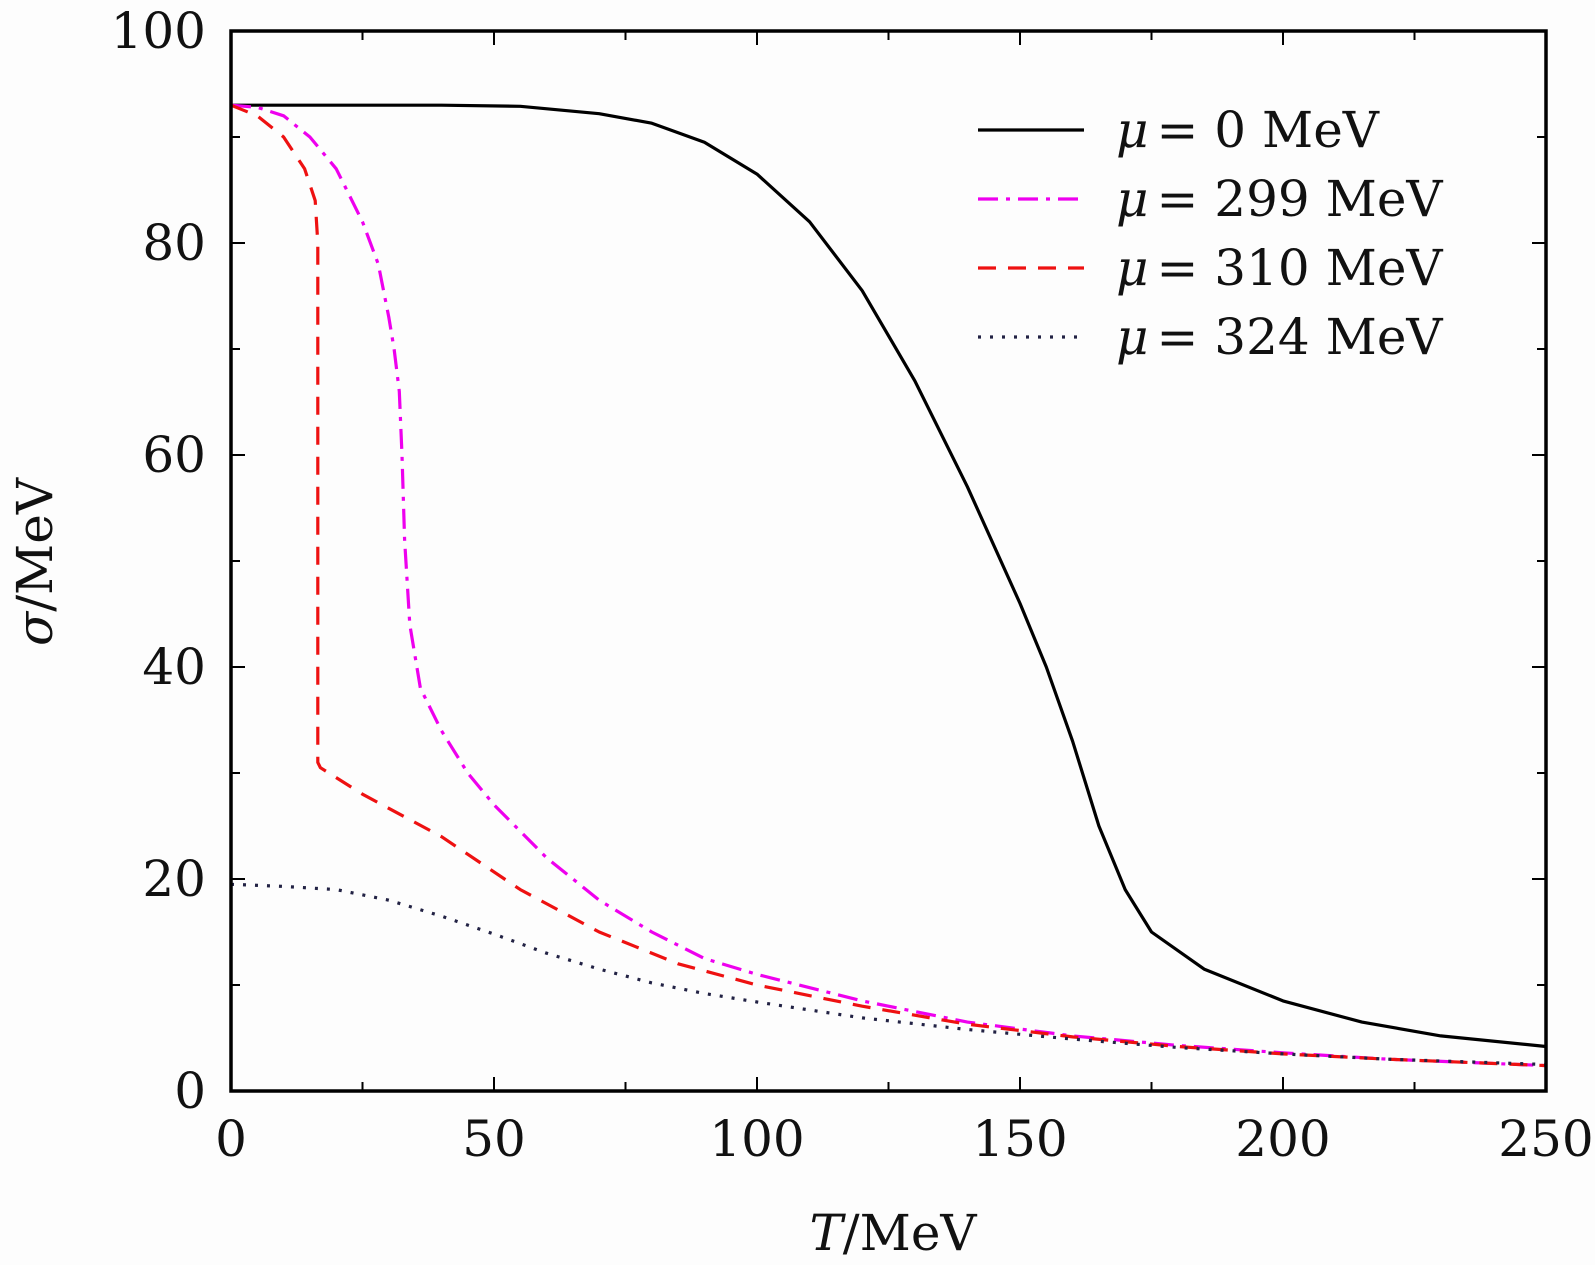 The image size is (1595, 1265). What do you see at coordinates (1300, 337) in the screenshot?
I see `legend-label-value: = 324 MeV` at bounding box center [1300, 337].